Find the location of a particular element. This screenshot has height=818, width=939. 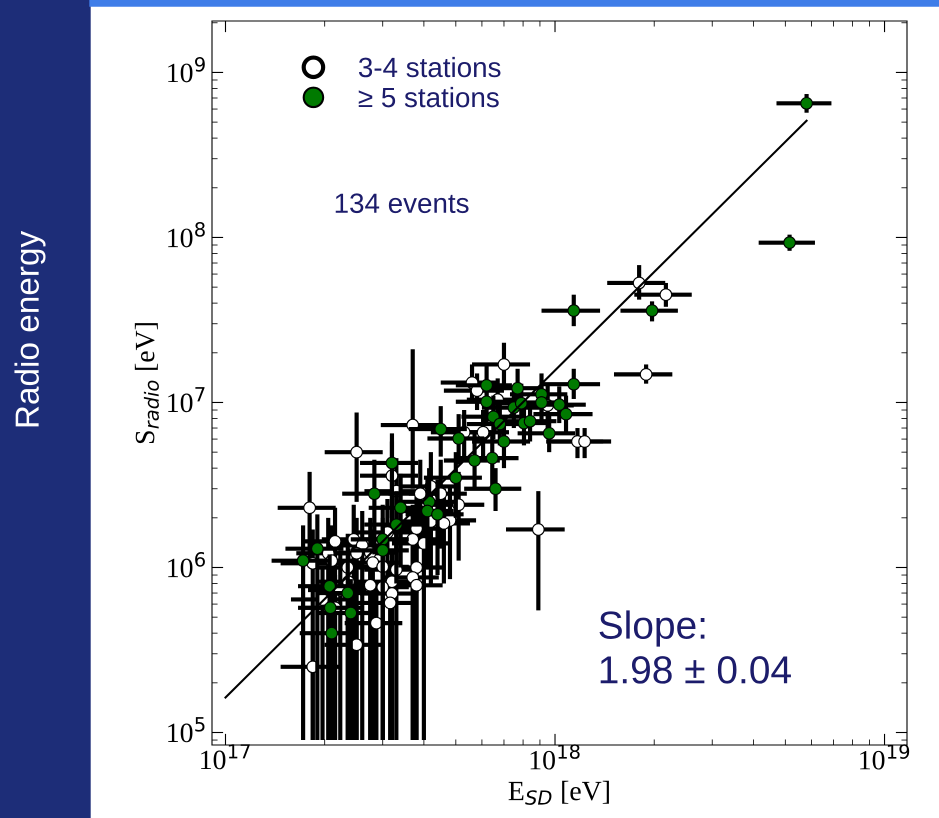

annotation: Slope: 1.98 ± 0.04 is located at coordinates (695, 647).